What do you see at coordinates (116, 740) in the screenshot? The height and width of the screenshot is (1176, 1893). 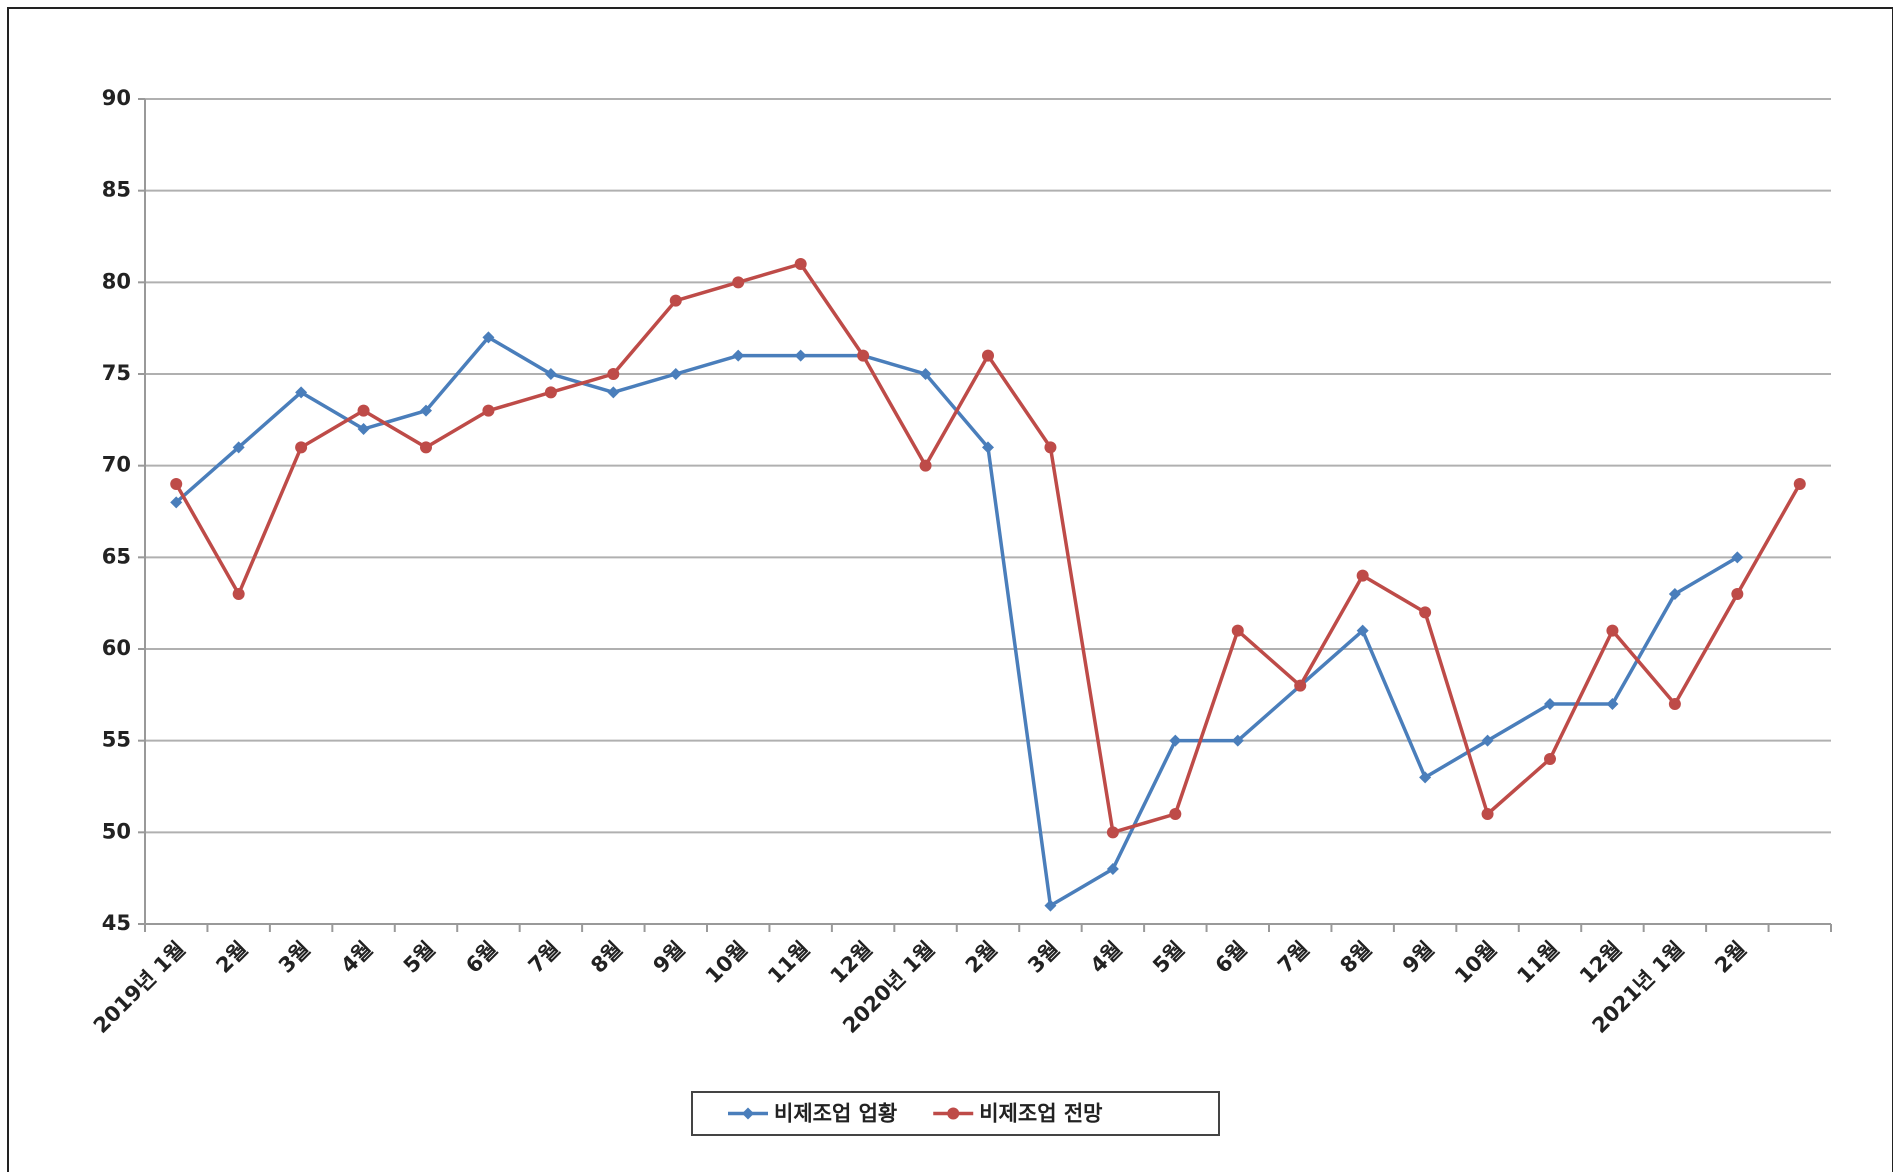 I see `y-tick-label: 55` at bounding box center [116, 740].